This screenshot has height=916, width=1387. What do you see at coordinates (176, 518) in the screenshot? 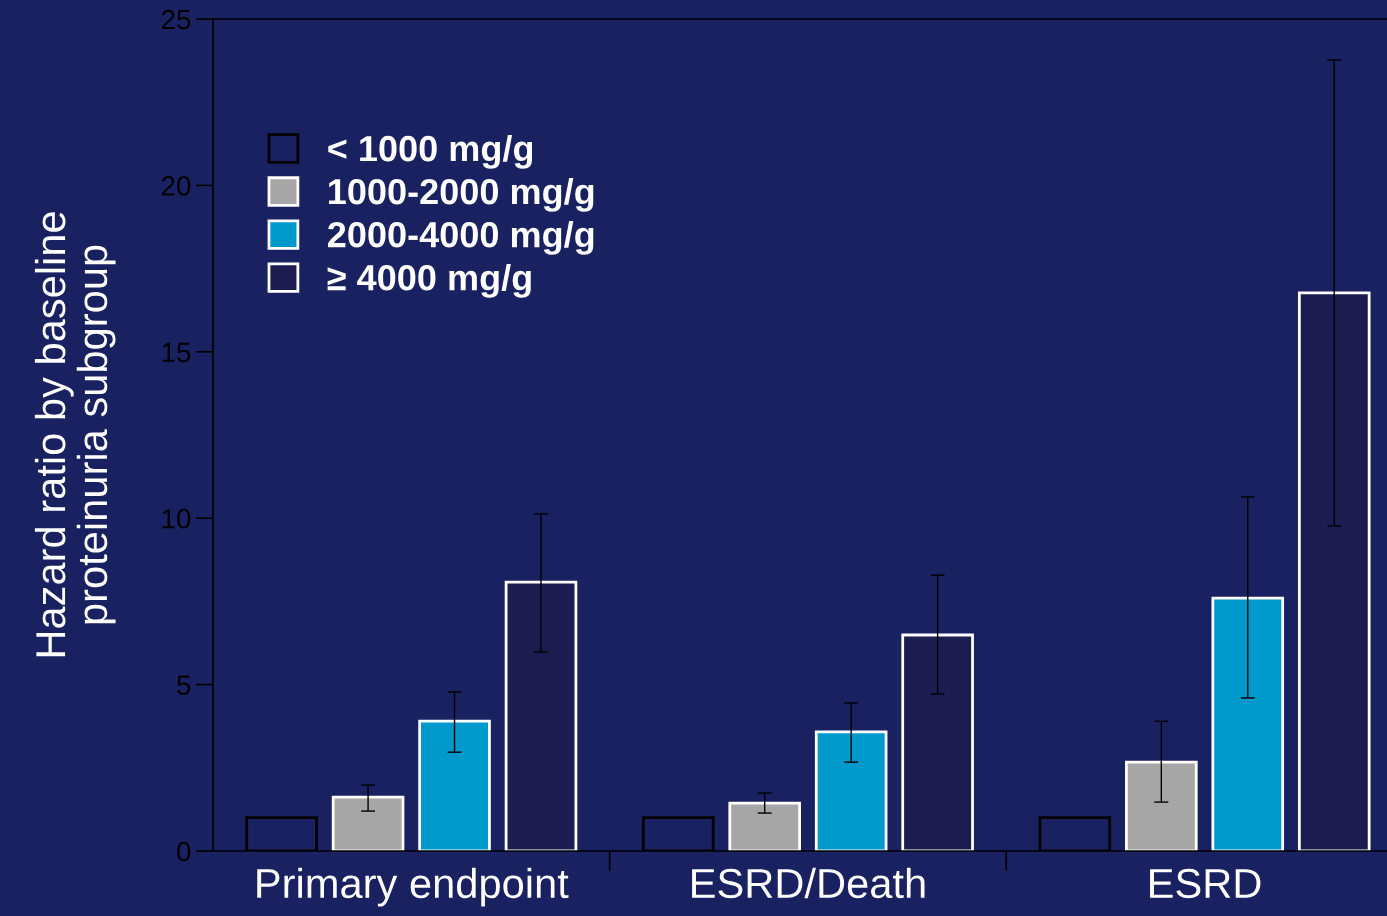
I see `y-tick-label: 10` at bounding box center [176, 518].